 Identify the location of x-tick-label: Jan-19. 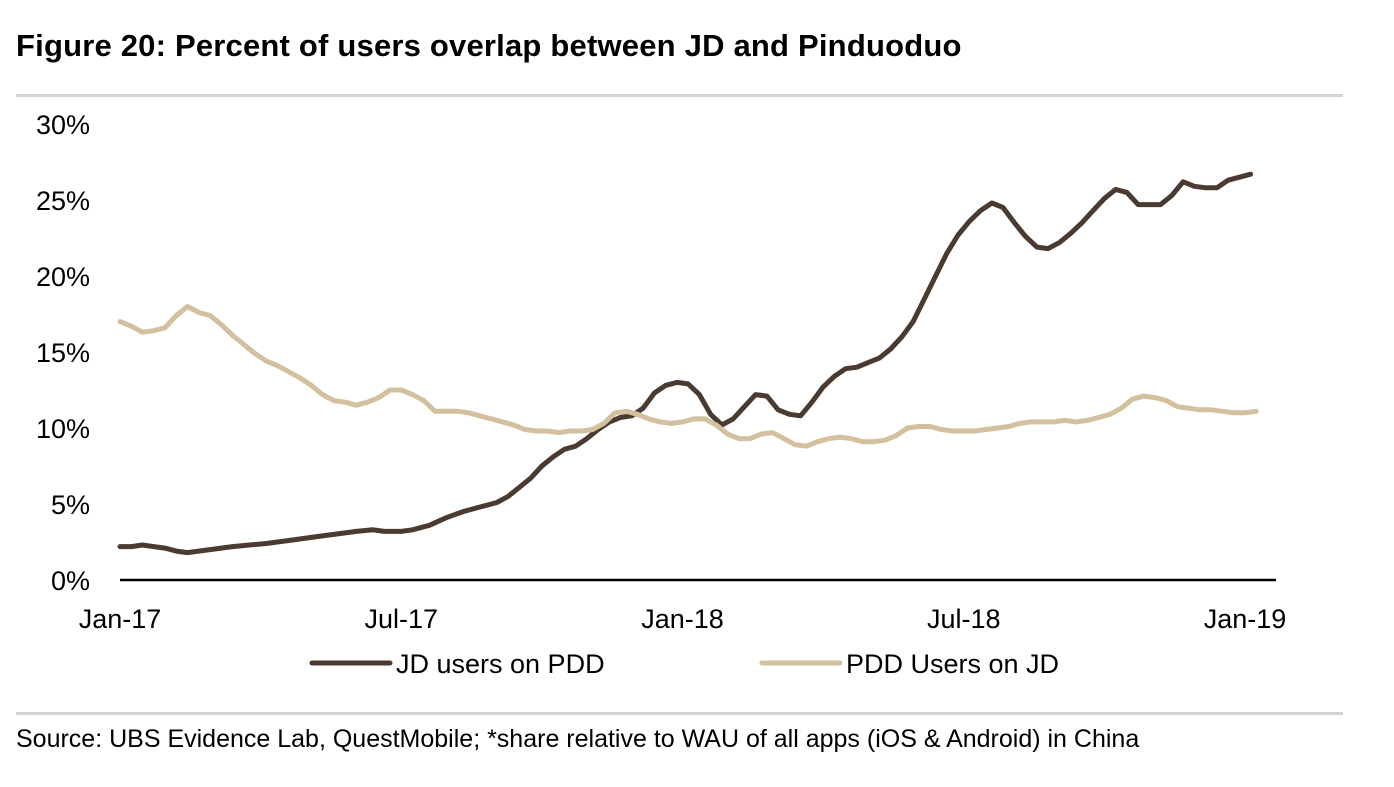
(1245, 619).